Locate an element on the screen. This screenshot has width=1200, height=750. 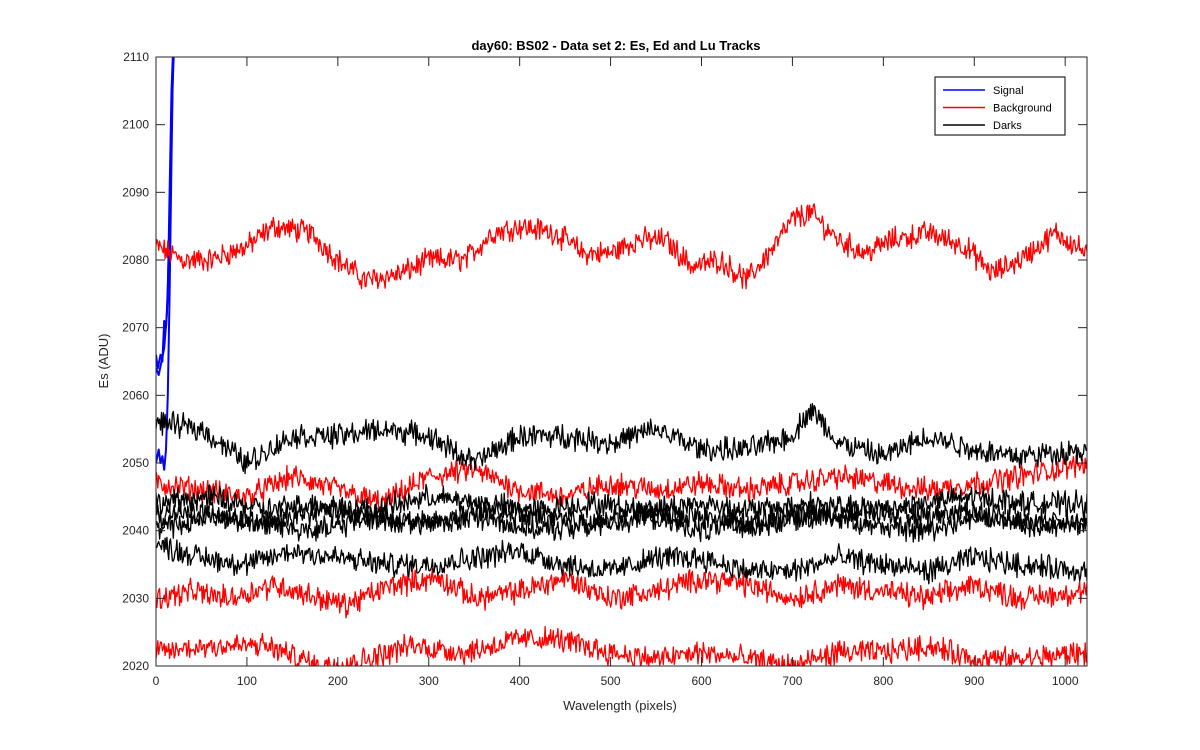
x-tick-label: 100 is located at coordinates (247, 681).